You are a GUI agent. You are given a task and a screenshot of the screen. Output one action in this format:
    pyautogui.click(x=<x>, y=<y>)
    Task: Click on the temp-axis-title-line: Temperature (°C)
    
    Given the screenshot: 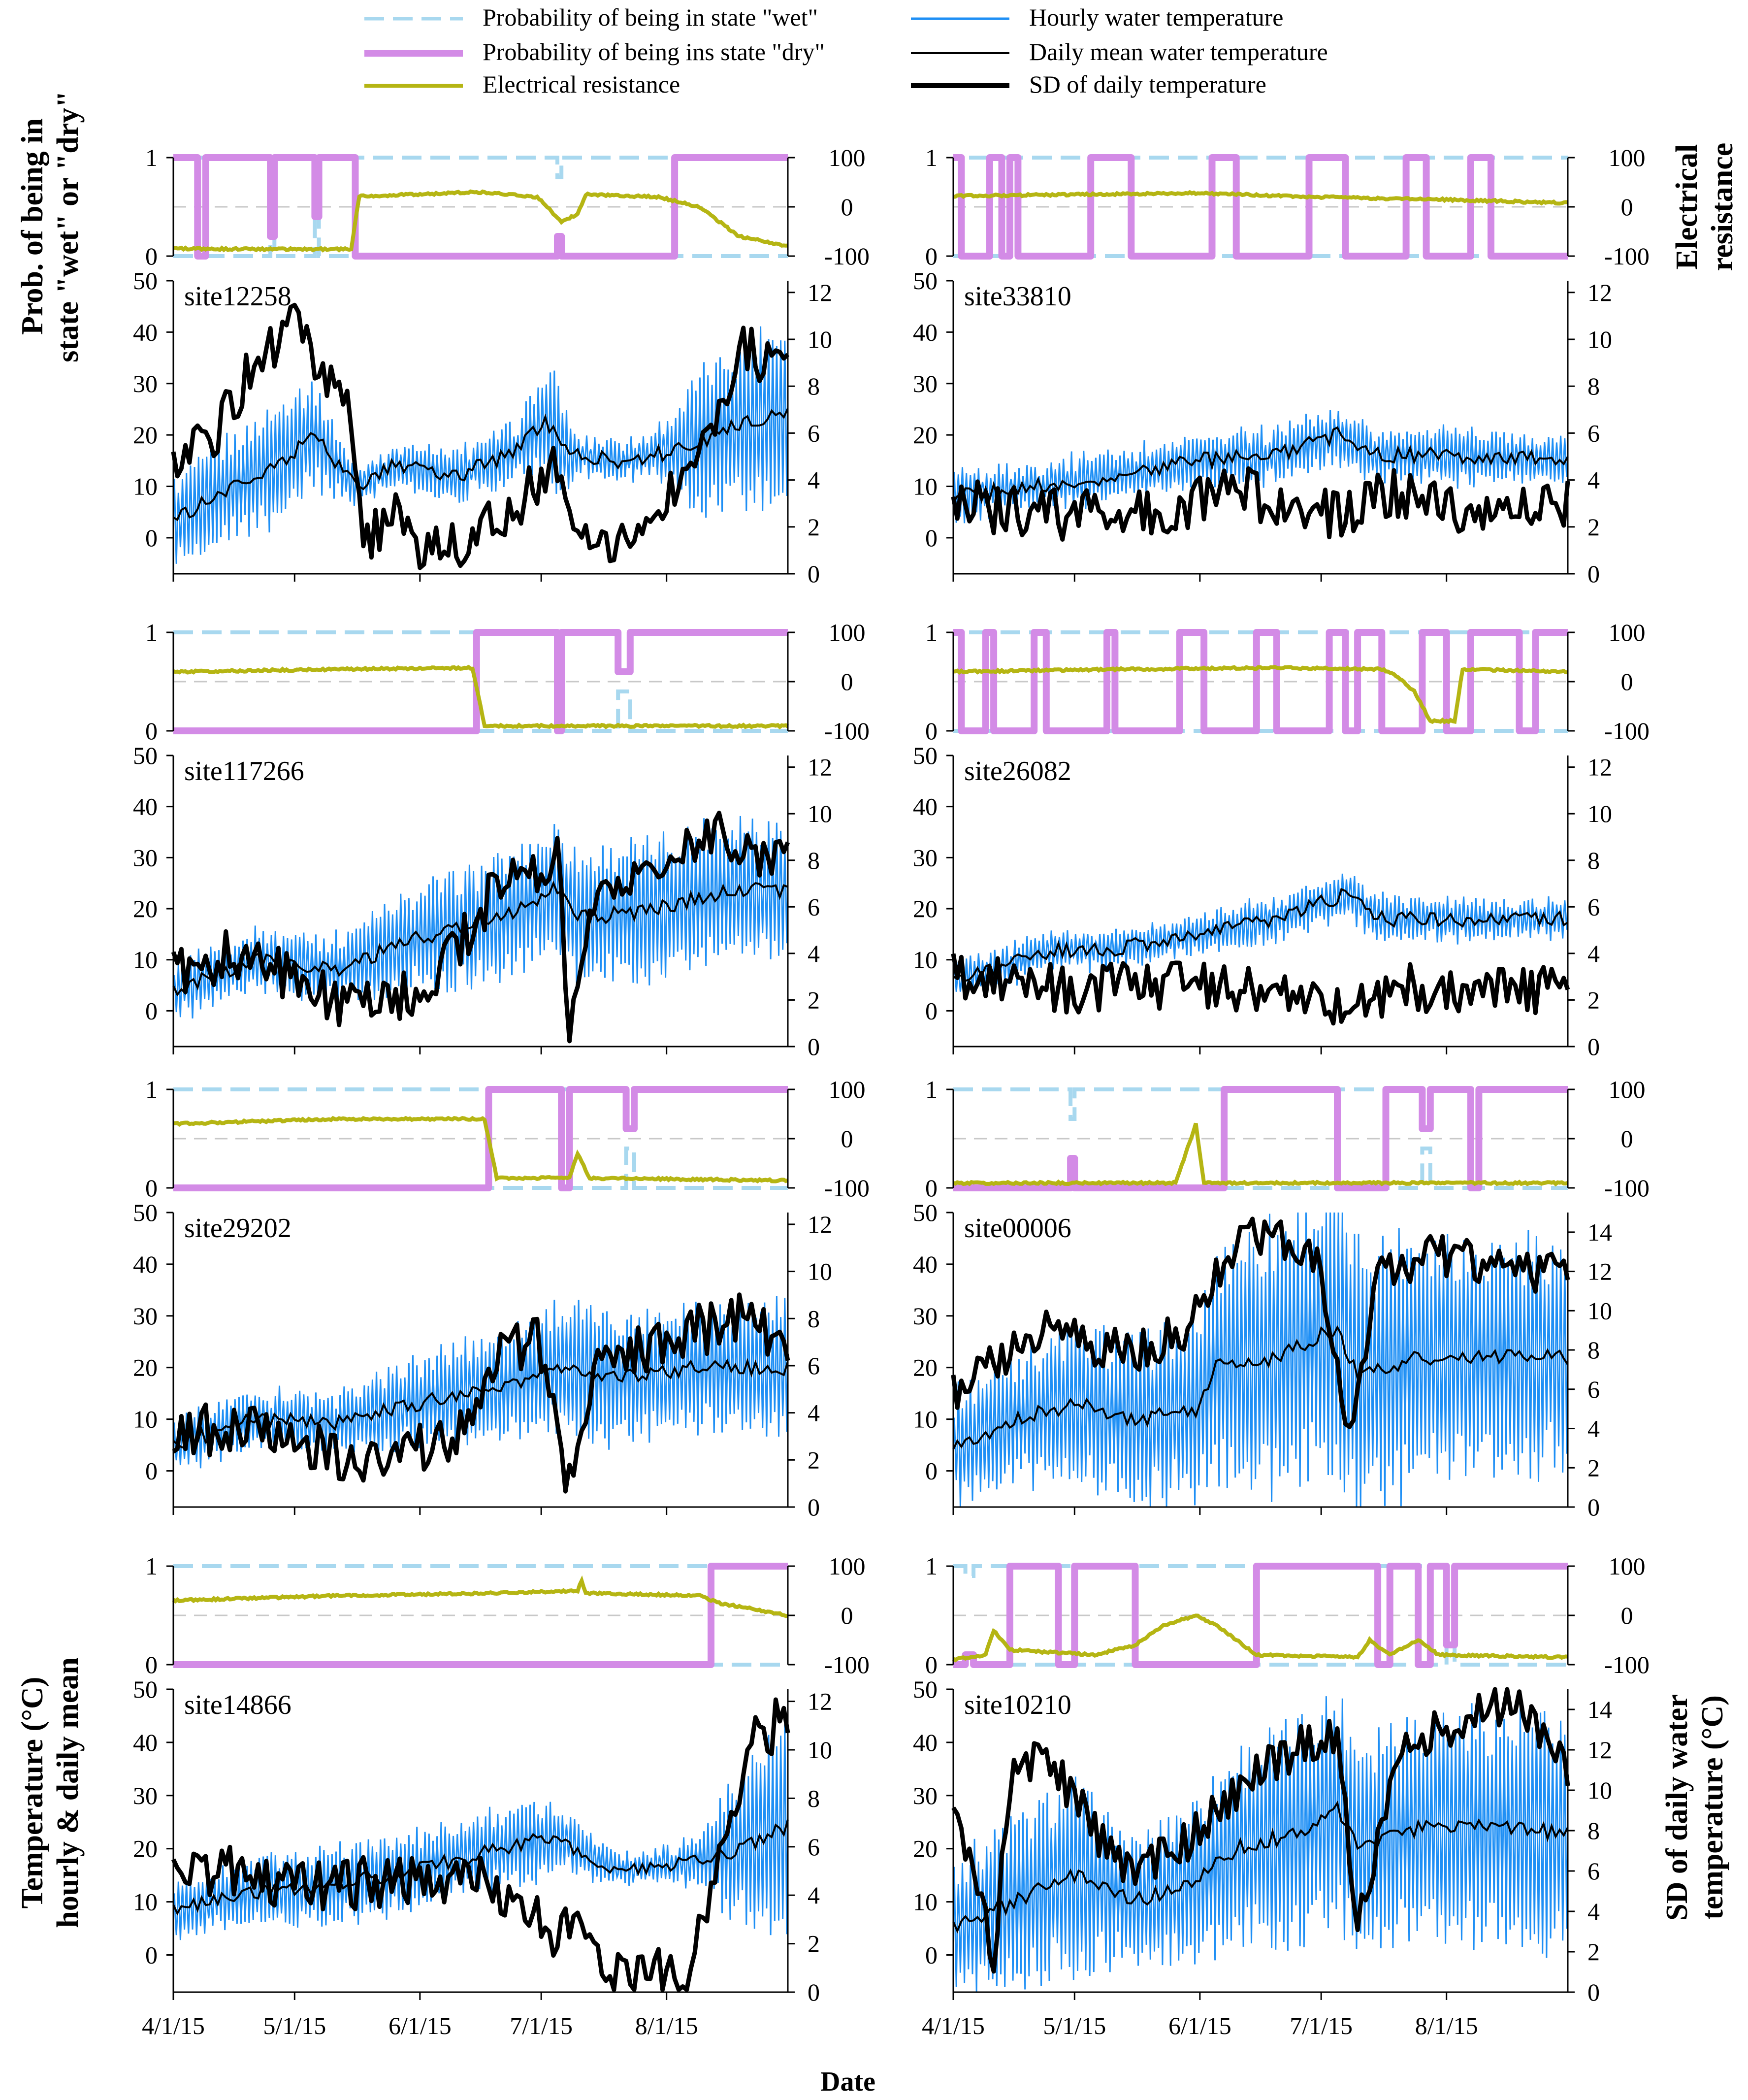 What is the action you would take?
    pyautogui.click(x=32, y=1793)
    